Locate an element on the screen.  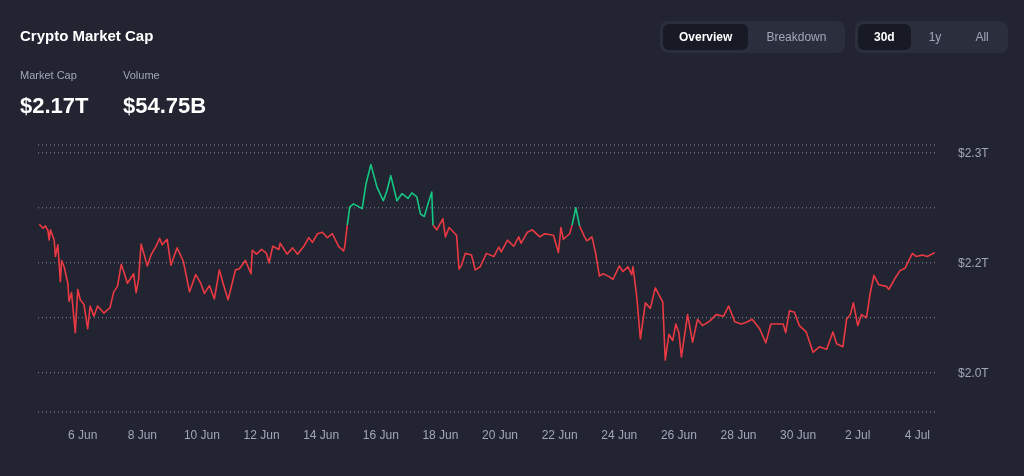
text: Volume is located at coordinates (141, 75).